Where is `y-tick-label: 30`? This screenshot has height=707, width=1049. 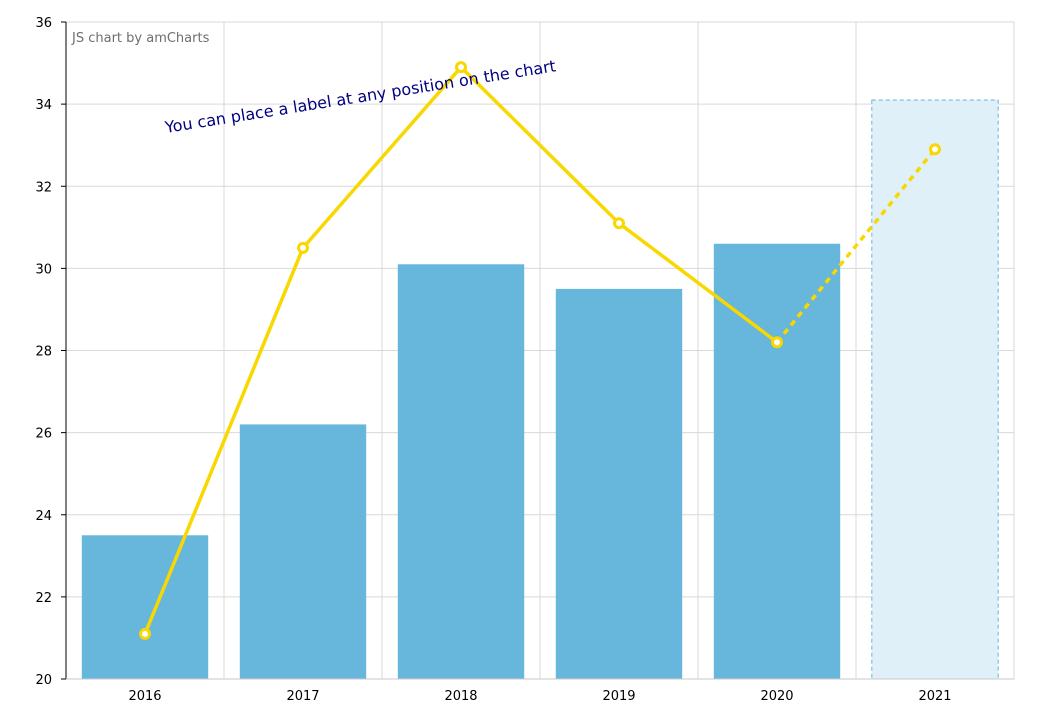 y-tick-label: 30 is located at coordinates (43, 269).